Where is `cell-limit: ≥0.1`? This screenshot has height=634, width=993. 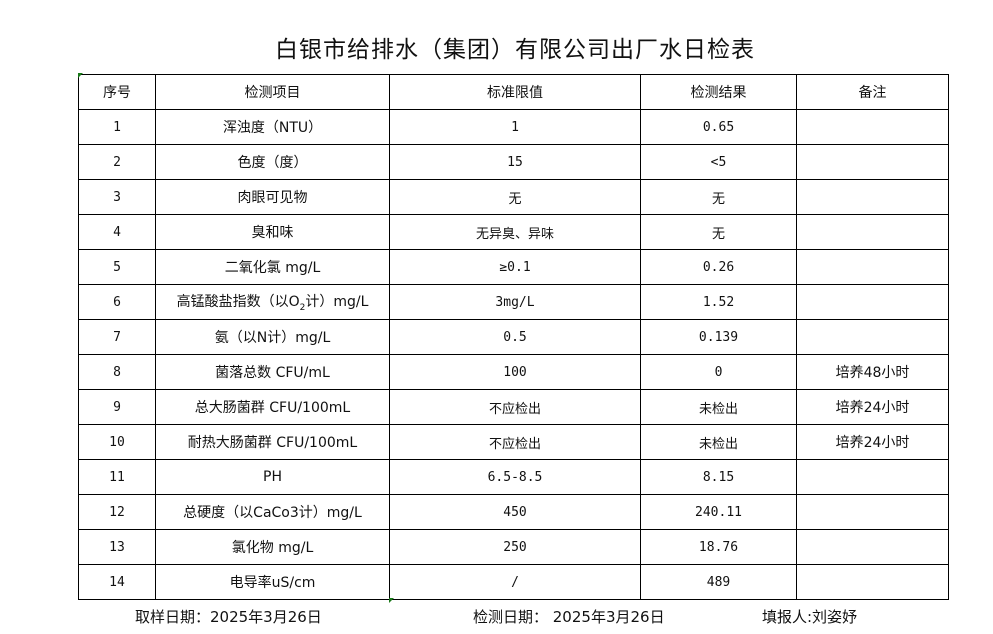
cell-limit: ≥0.1 is located at coordinates (515, 267).